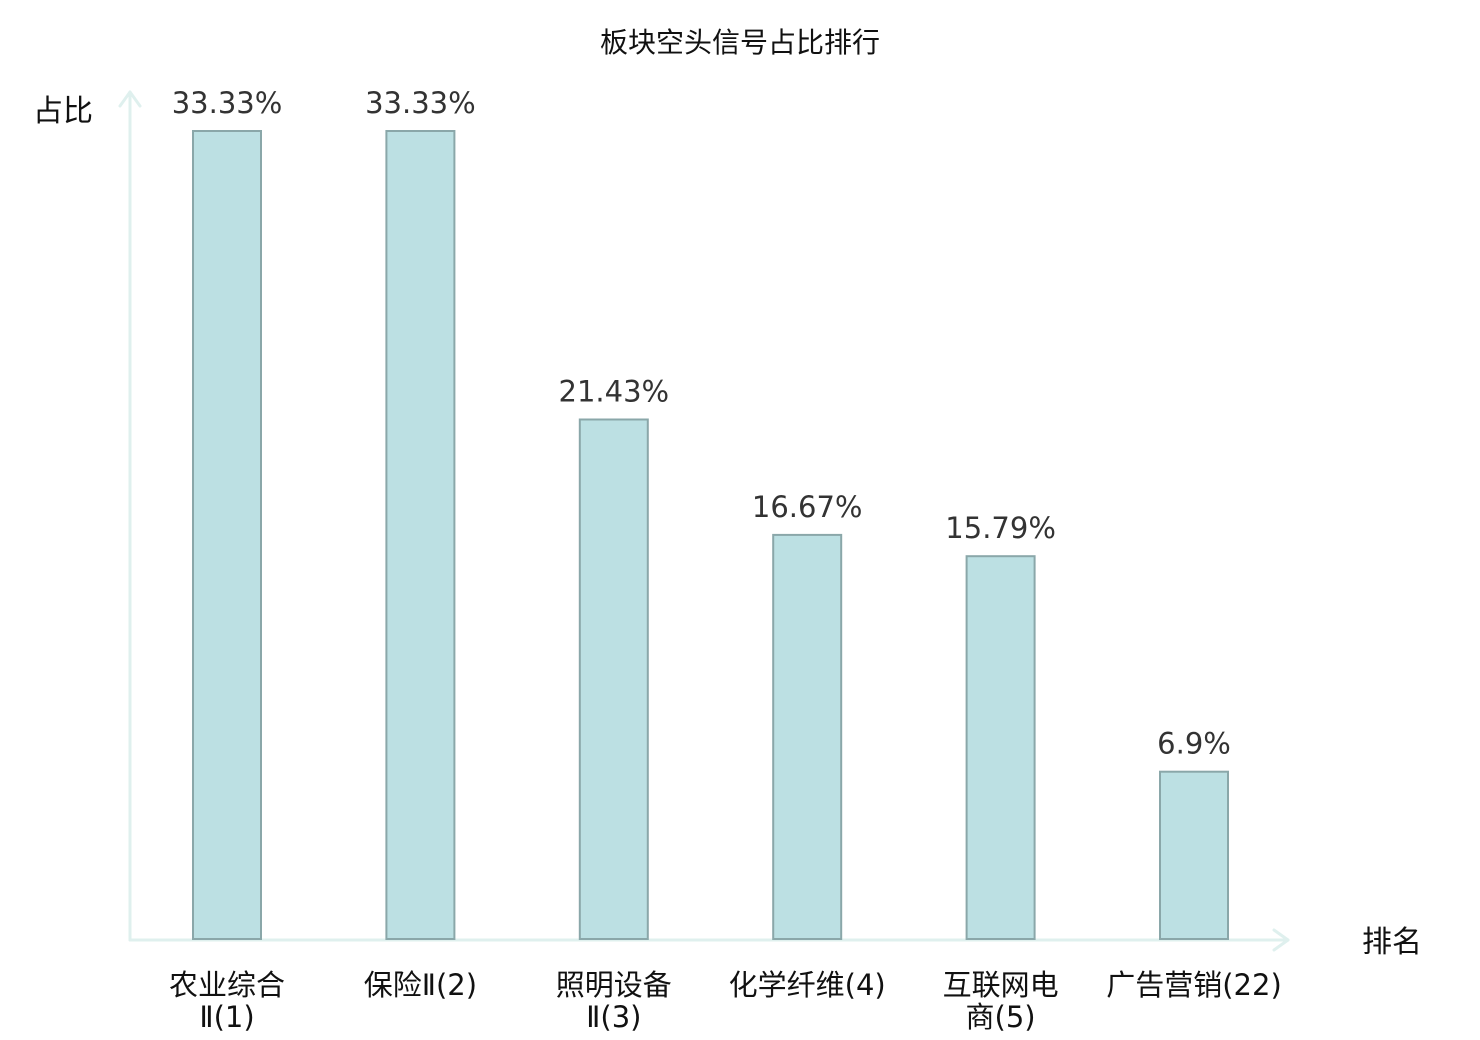  I want to click on y-axis-label: 占比, so click(63, 111).